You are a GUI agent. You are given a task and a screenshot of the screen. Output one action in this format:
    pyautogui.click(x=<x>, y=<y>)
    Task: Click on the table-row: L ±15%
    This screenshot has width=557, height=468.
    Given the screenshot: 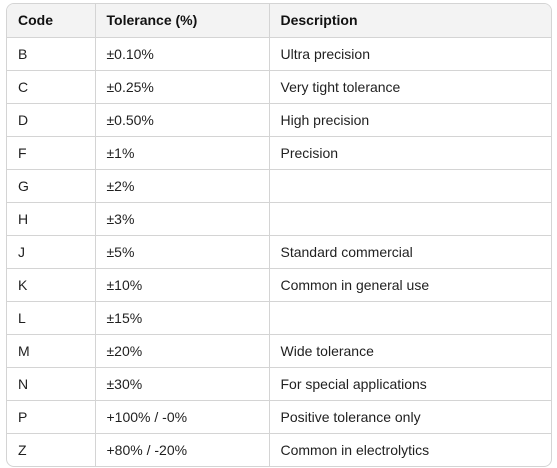 What is the action you would take?
    pyautogui.click(x=279, y=317)
    